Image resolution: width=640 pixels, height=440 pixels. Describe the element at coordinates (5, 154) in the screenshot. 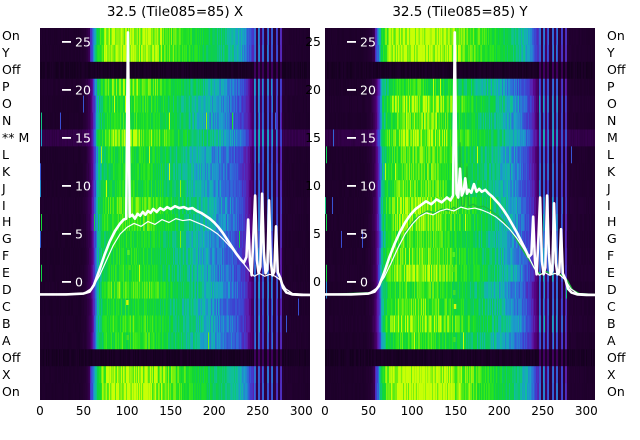

I see `row-label-left: L` at that location.